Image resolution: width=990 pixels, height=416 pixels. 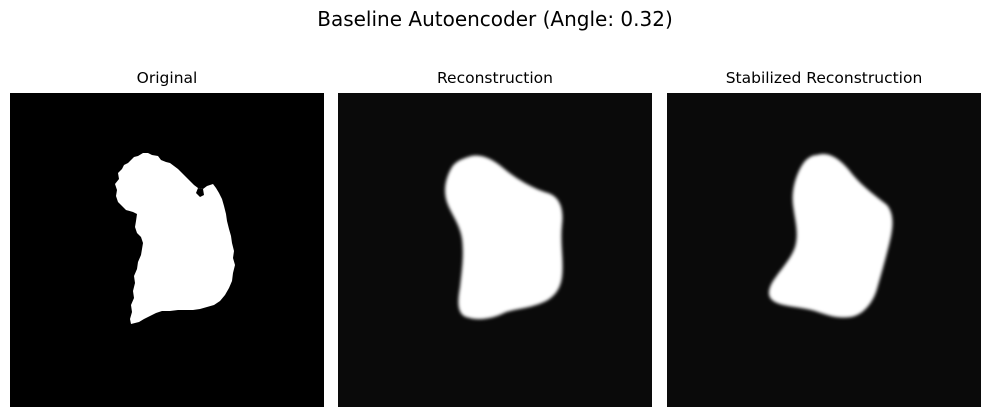 What do you see at coordinates (495, 19) in the screenshot?
I see `figure-title: Baseline Autoencoder (Angle: 0.32)` at bounding box center [495, 19].